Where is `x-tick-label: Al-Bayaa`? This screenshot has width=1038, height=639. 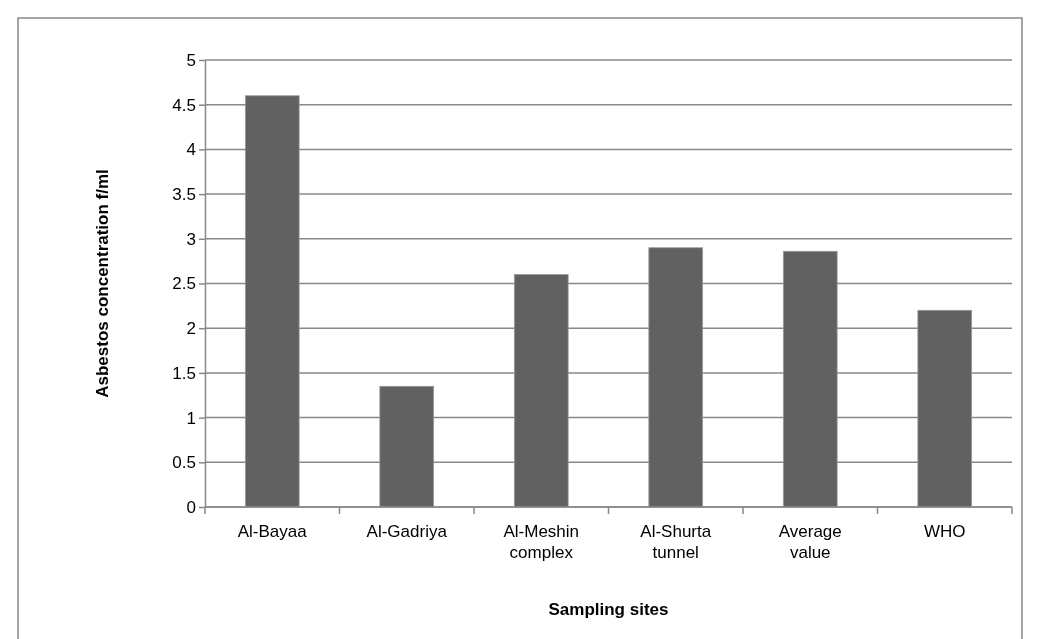 x-tick-label: Al-Bayaa is located at coordinates (272, 531).